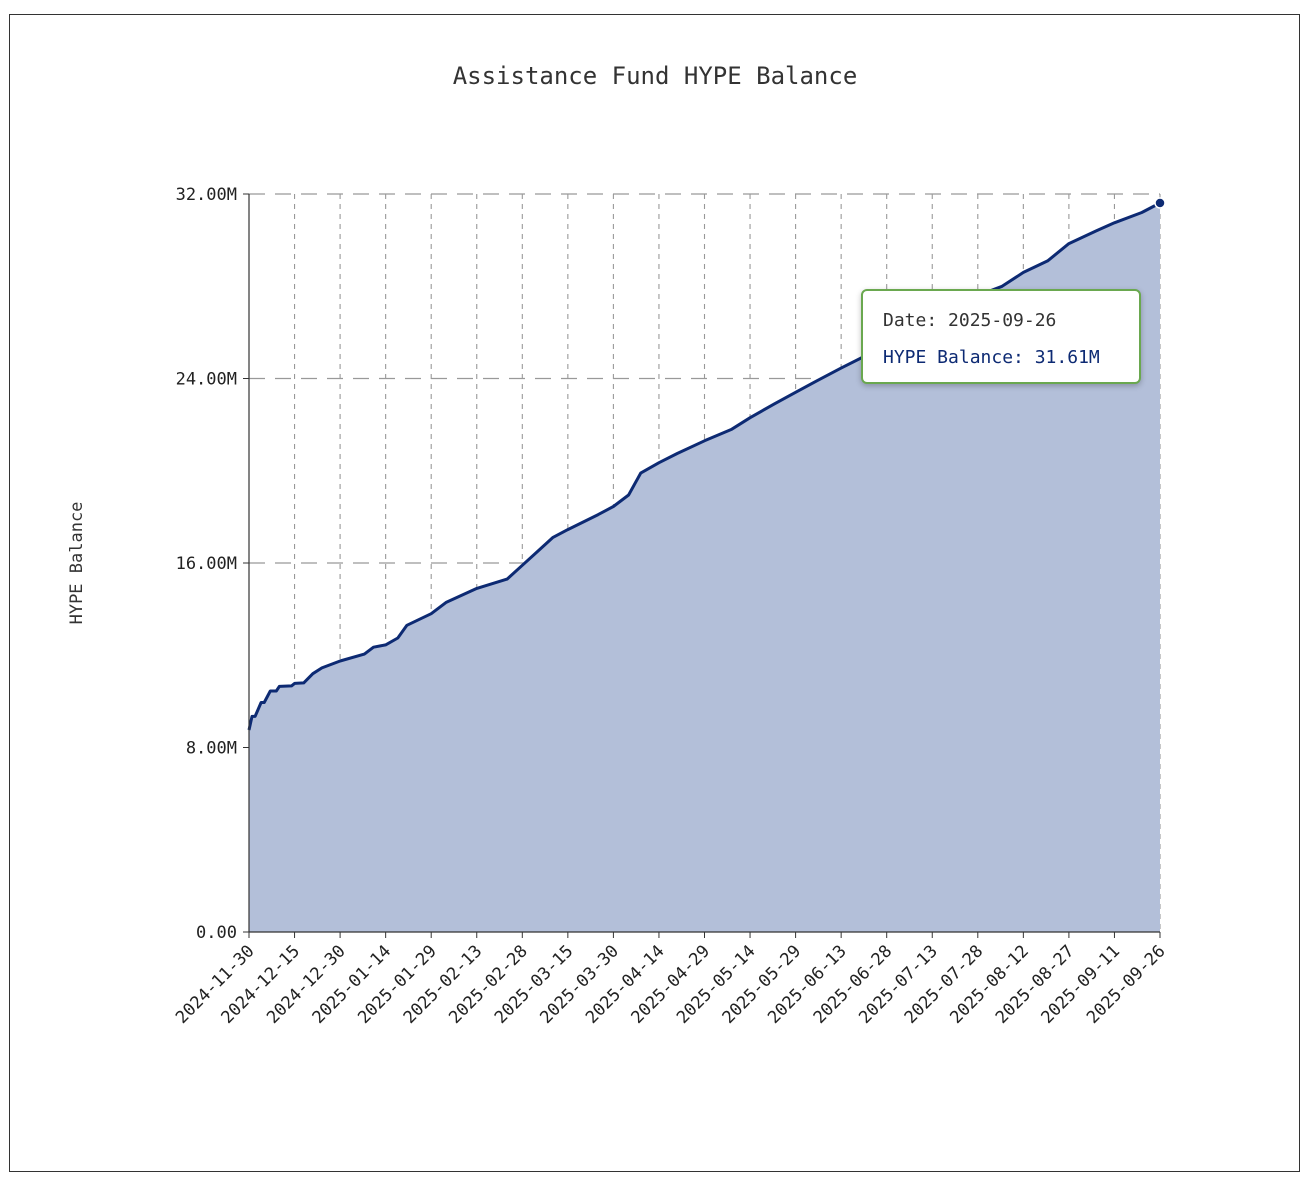  What do you see at coordinates (216, 933) in the screenshot?
I see `y-tick-label: 0.00` at bounding box center [216, 933].